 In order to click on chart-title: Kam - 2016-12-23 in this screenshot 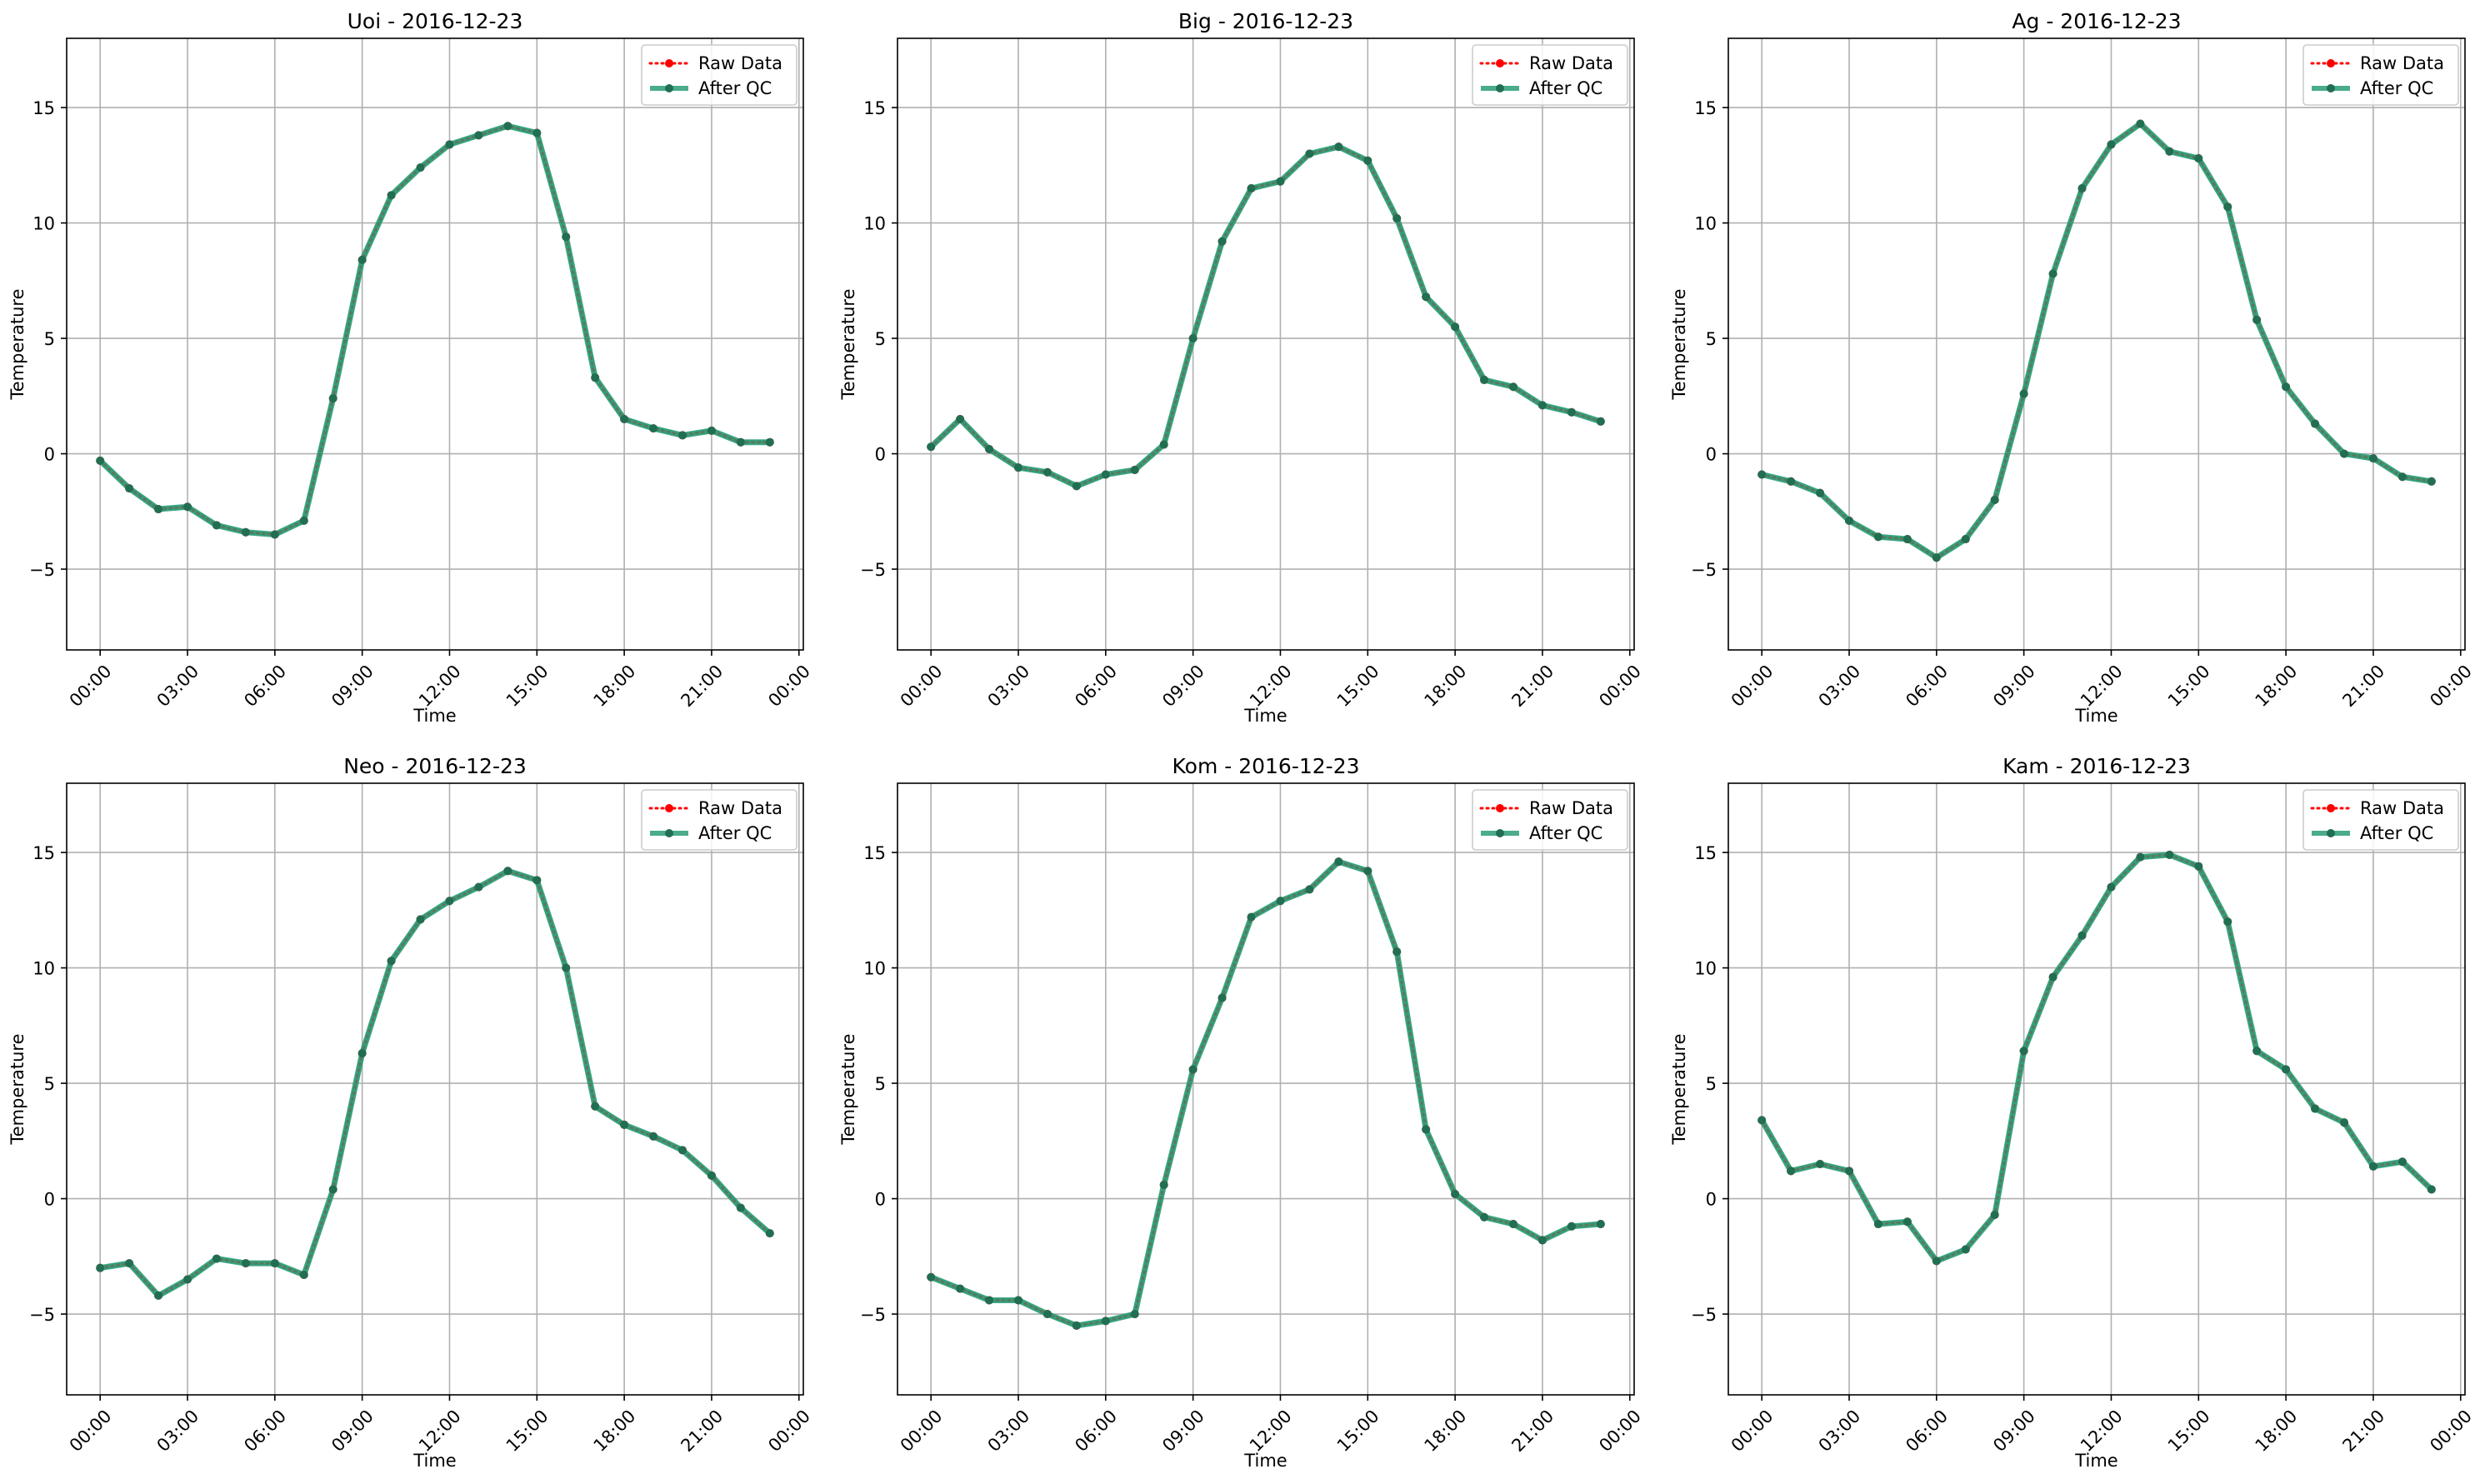, I will do `click(2096, 766)`.